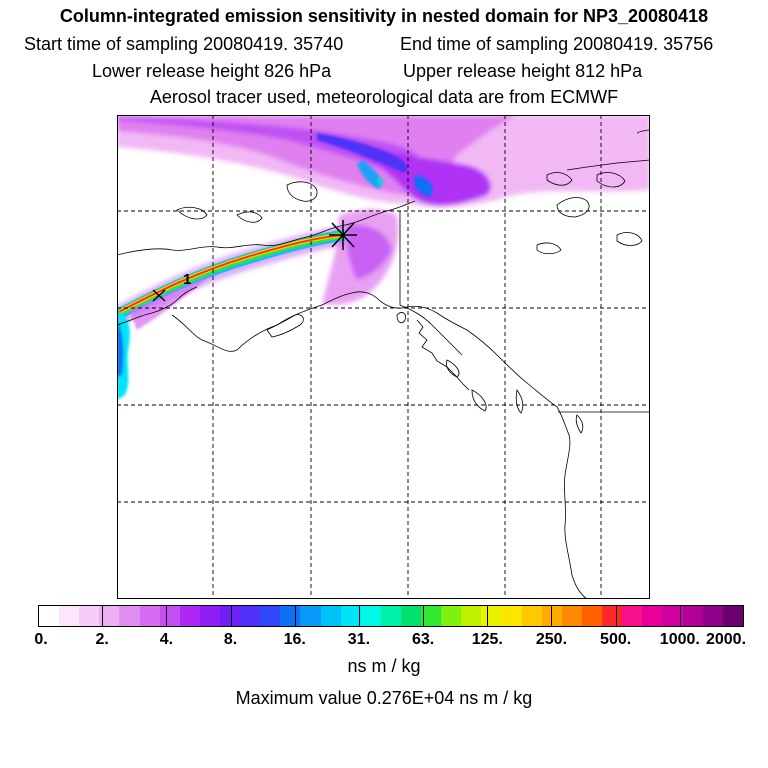  Describe the element at coordinates (384, 666) in the screenshot. I see `colorbar-units: ns m / kg` at that location.